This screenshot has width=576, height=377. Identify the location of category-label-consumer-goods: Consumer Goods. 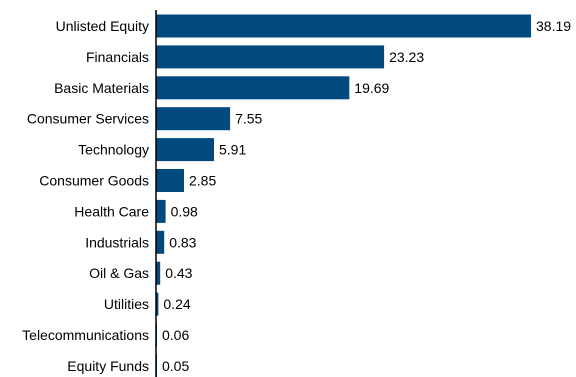
(94, 181).